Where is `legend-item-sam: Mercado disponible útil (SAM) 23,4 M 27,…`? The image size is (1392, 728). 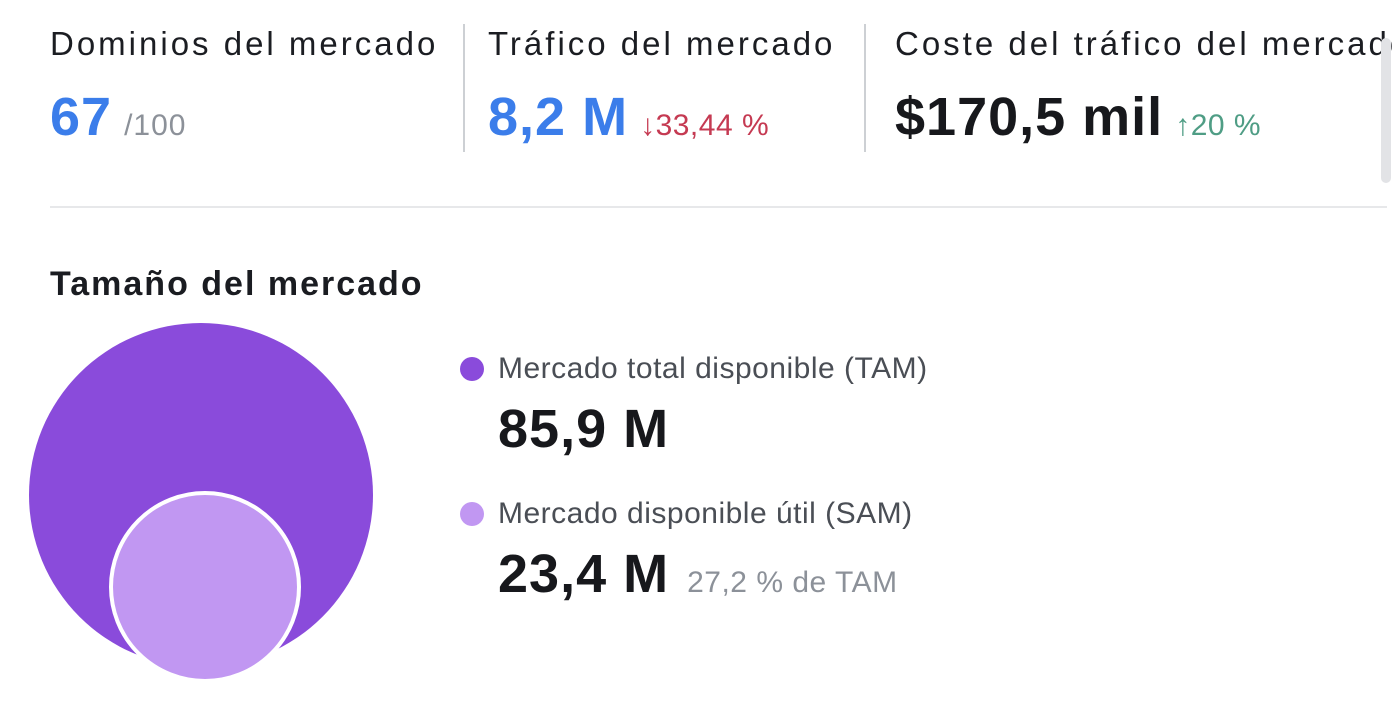 legend-item-sam: Mercado disponible útil (SAM) 23,4 M 27,… is located at coordinates (694, 550).